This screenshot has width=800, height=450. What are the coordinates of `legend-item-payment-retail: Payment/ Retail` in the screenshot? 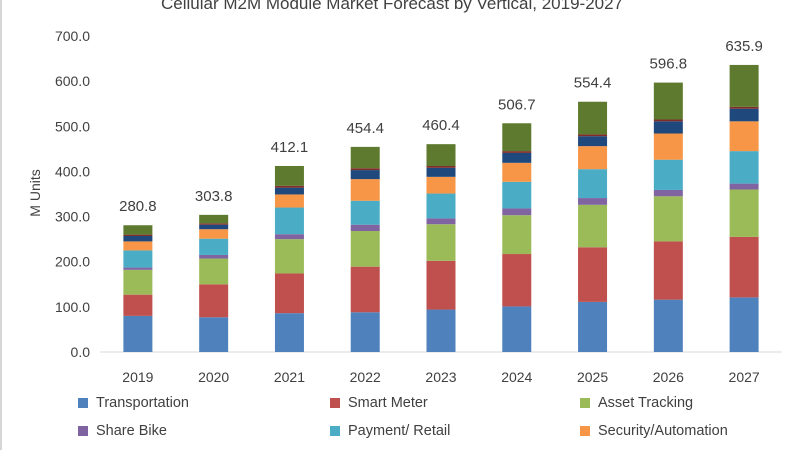 It's located at (390, 431).